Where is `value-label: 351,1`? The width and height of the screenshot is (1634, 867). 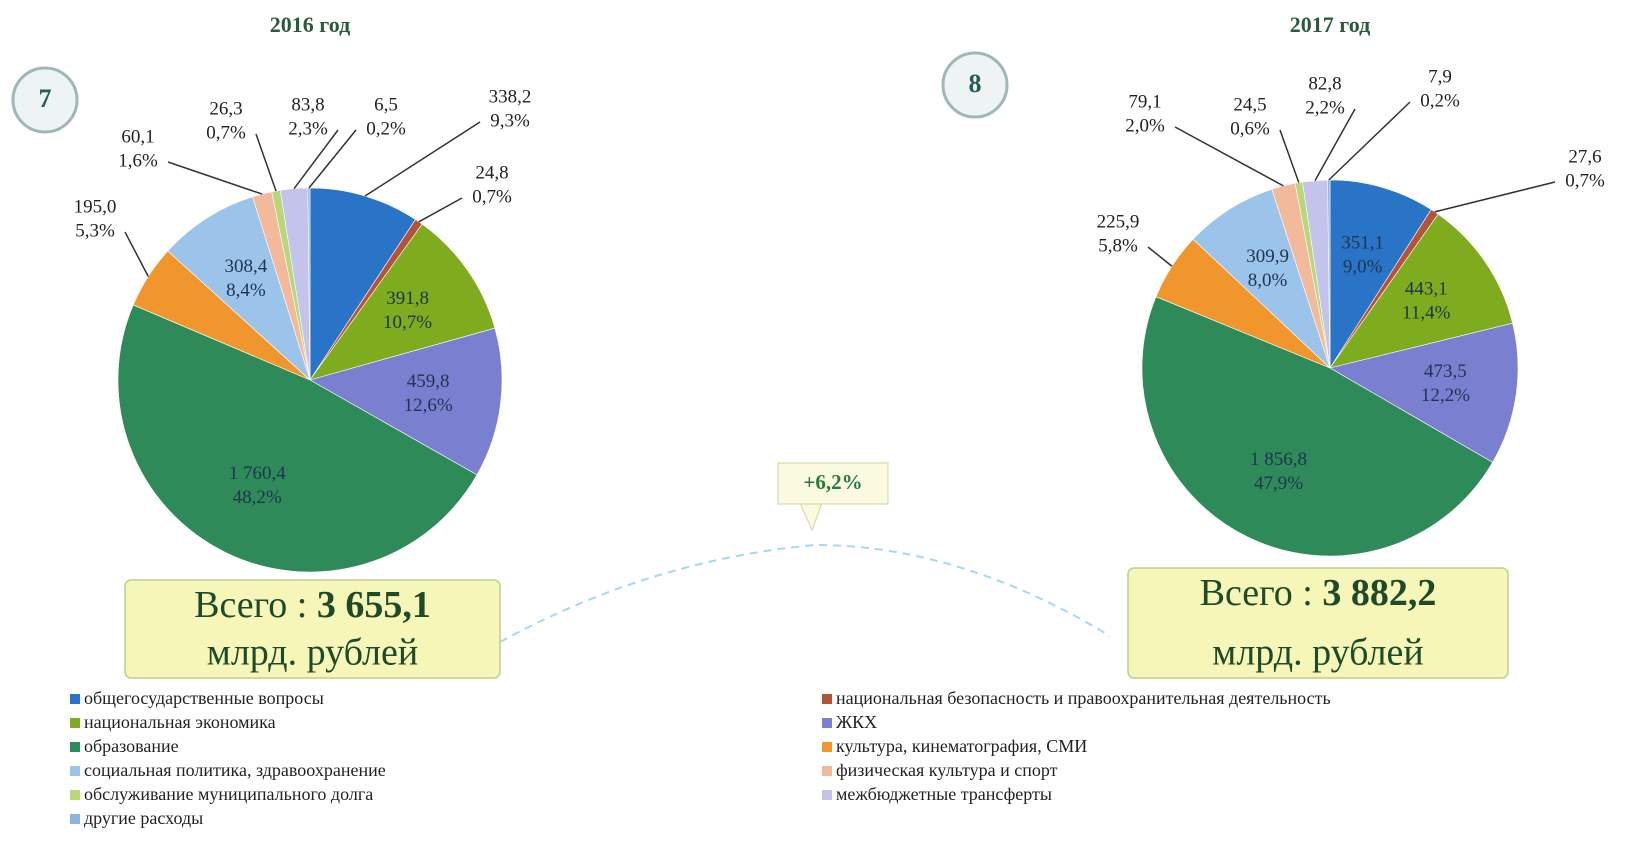 value-label: 351,1 is located at coordinates (1362, 242).